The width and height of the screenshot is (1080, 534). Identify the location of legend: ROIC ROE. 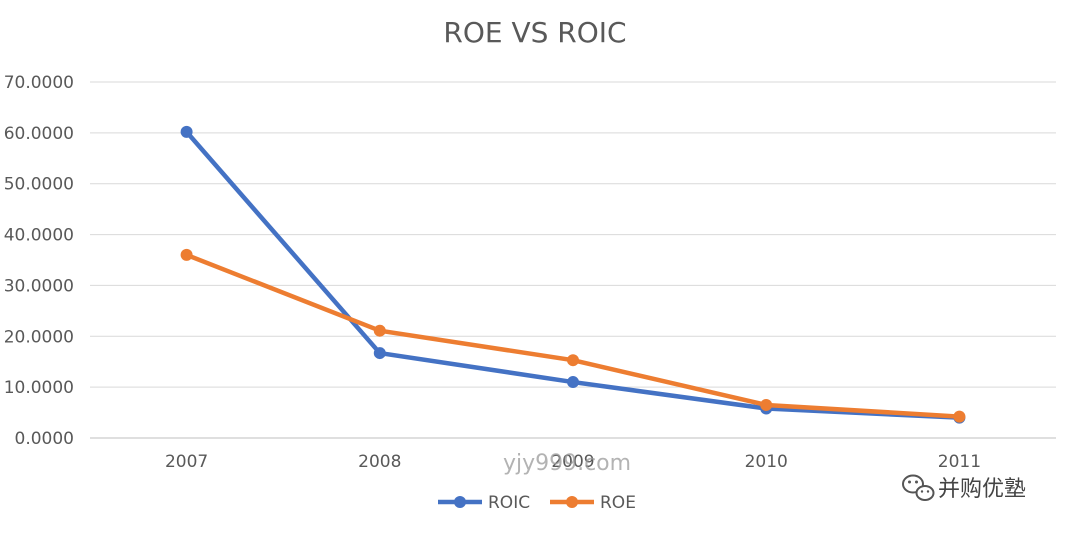
(537, 503).